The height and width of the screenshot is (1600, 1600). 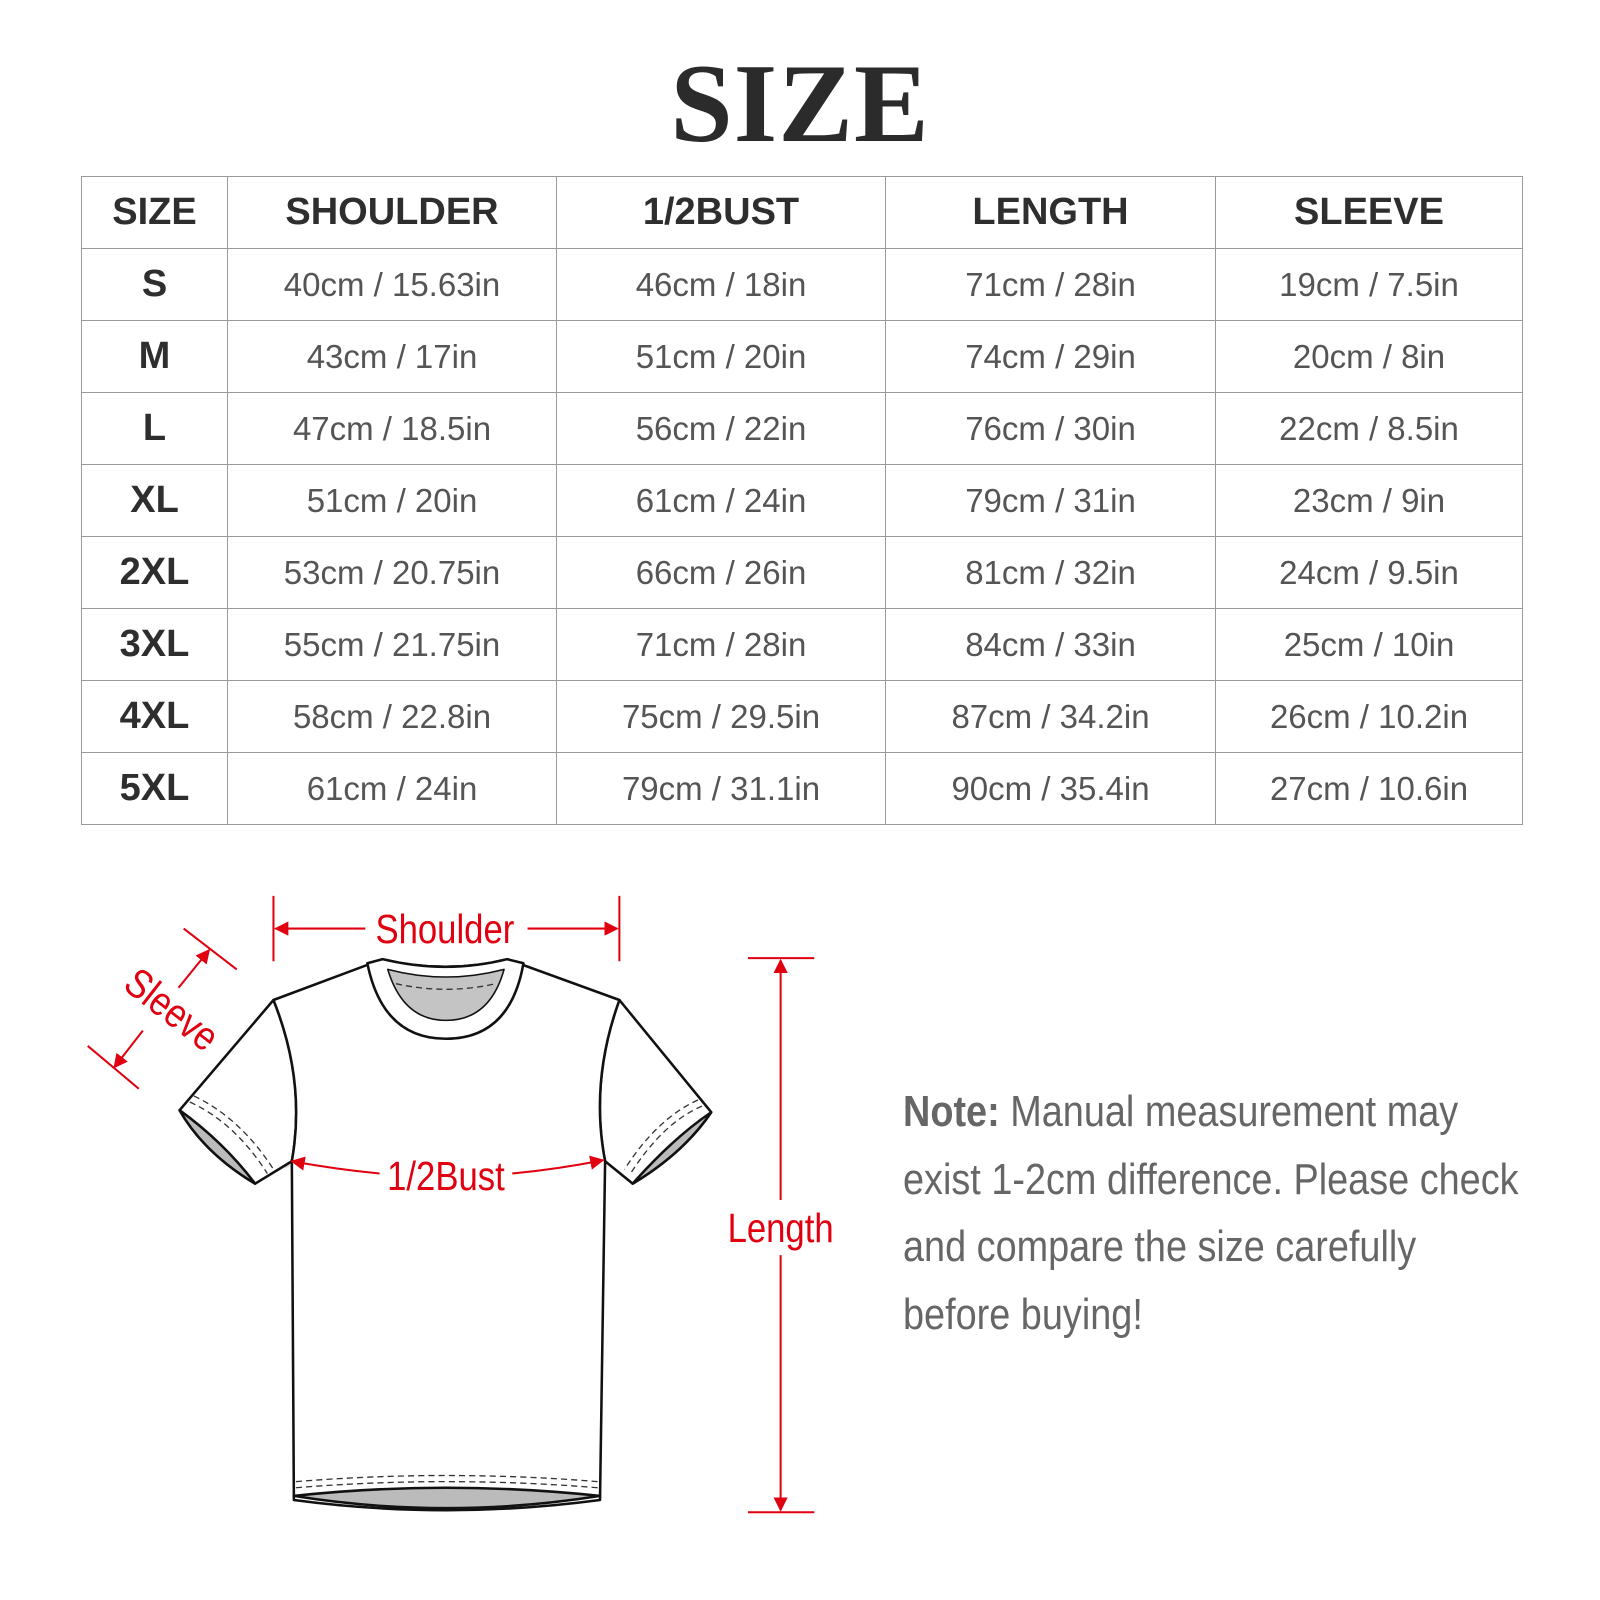 I want to click on page-title: SIZE, so click(x=800, y=104).